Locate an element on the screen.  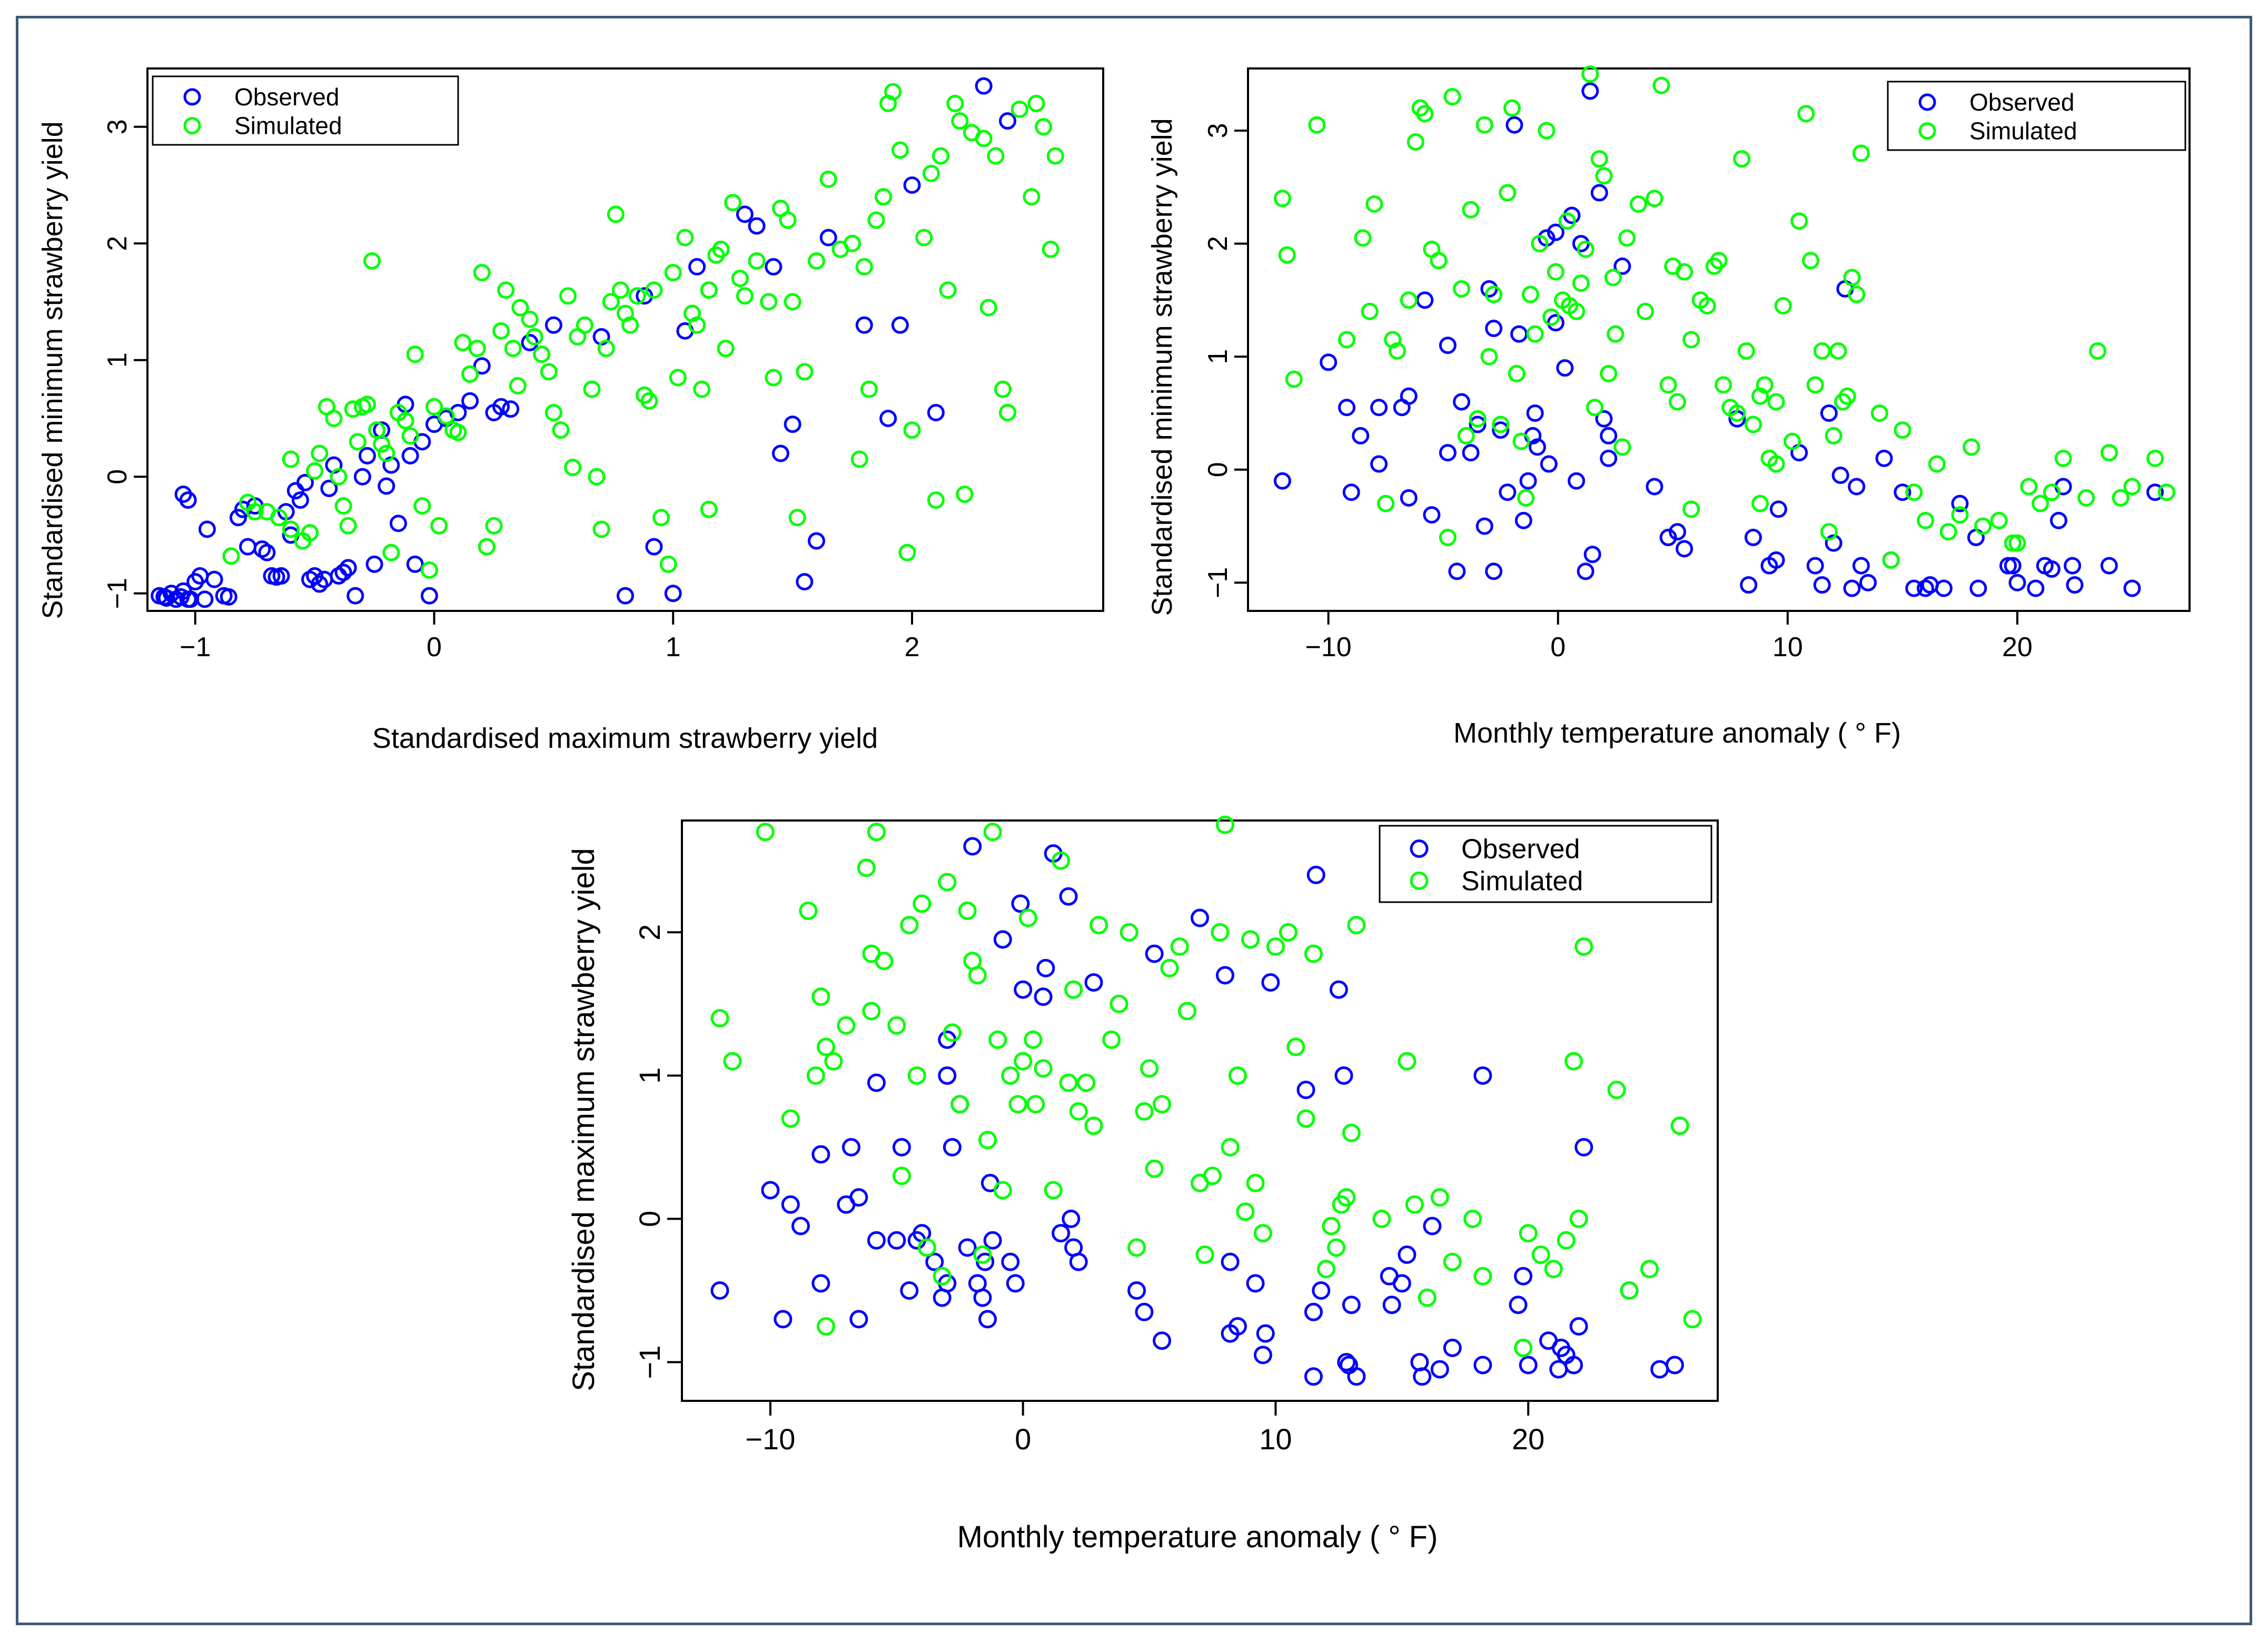
x-tick-label: 20 is located at coordinates (2017, 648).